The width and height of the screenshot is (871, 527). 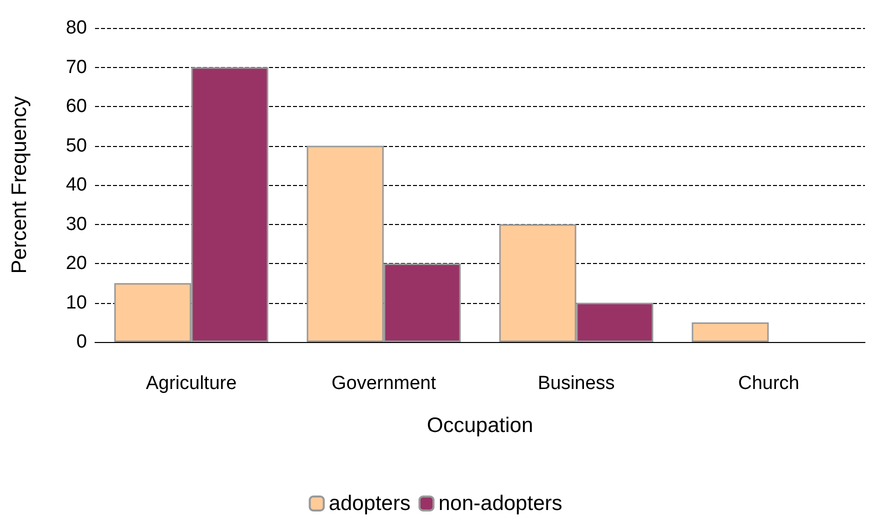 I want to click on y-axis-title: Percent Frequency, so click(x=19, y=185).